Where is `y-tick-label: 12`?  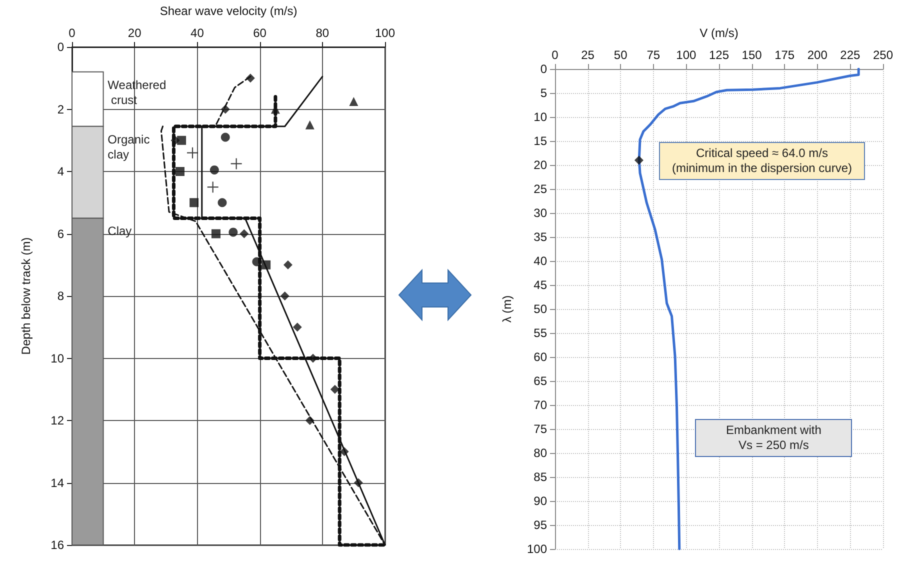 y-tick-label: 12 is located at coordinates (57, 421).